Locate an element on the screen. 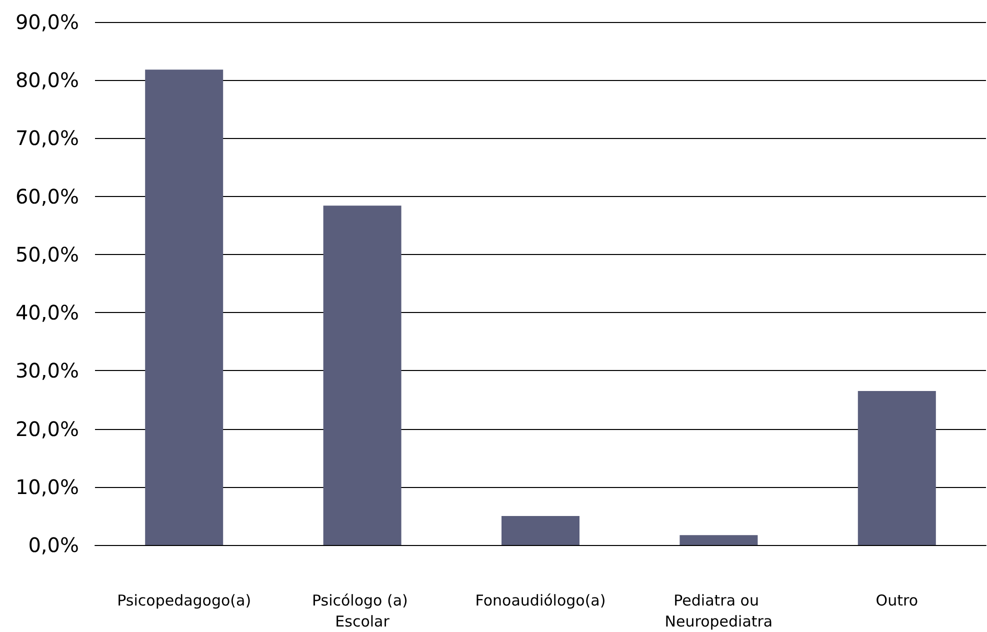 Image resolution: width=987 pixels, height=632 pixels. y-tick-label: 70,0% is located at coordinates (47, 138).